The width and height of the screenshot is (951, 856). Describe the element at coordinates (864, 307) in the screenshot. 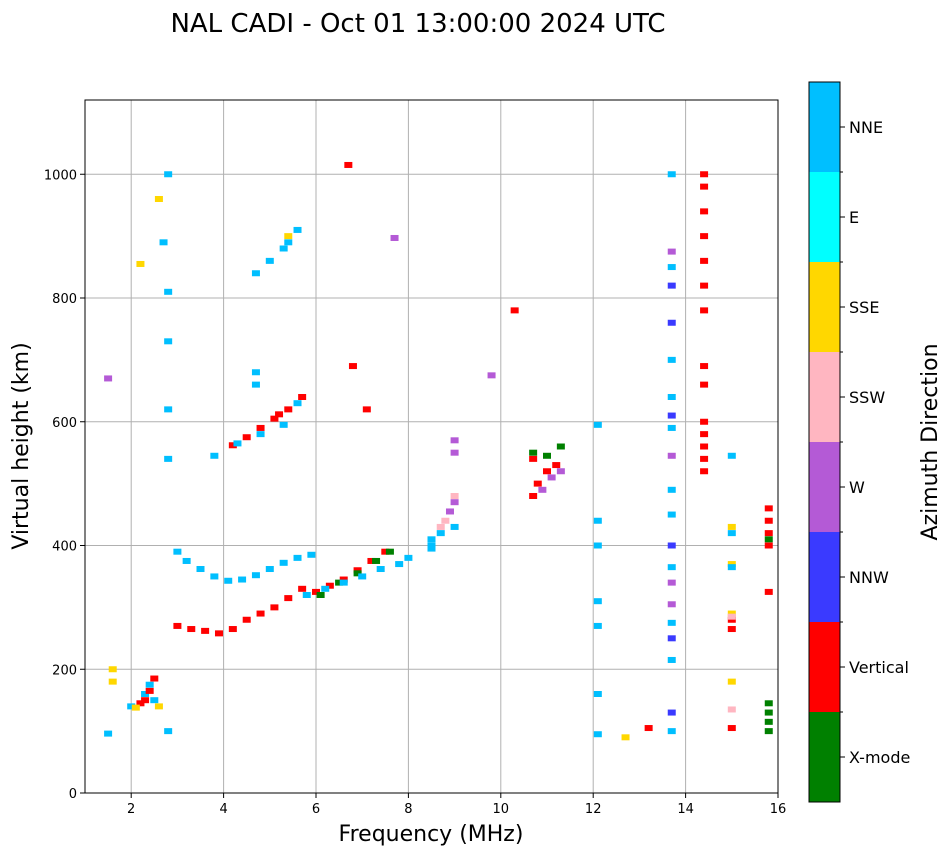

I see `colorbar-tick-label: SSE` at that location.